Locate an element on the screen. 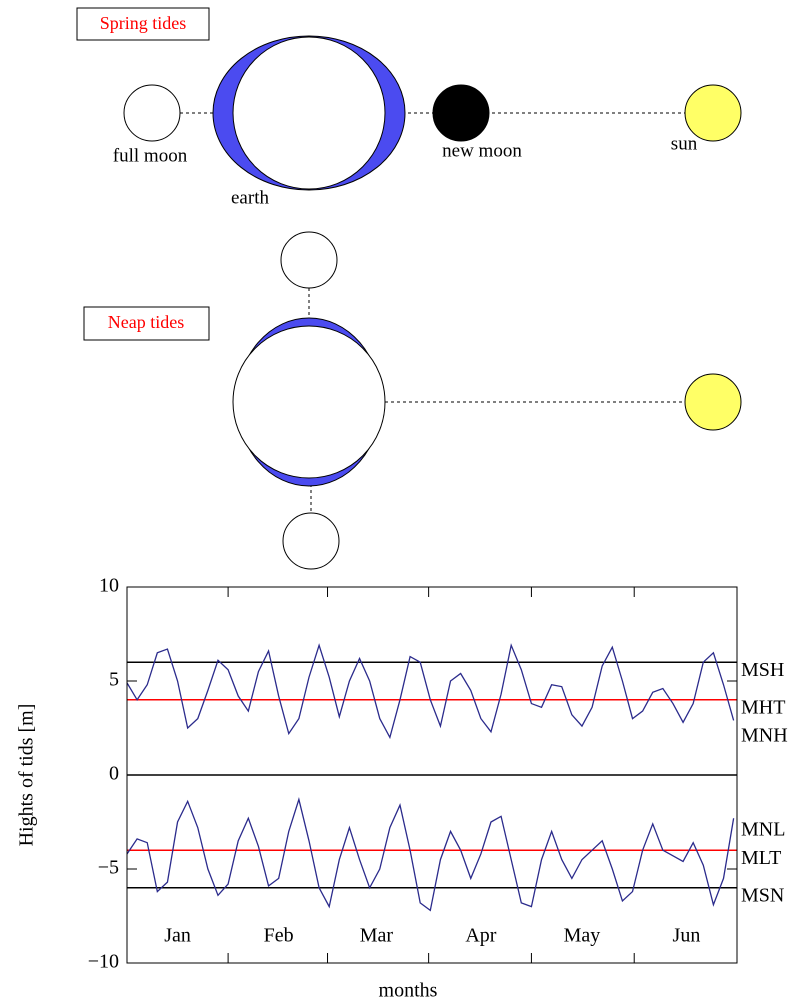 This screenshot has height=1007, width=809. x-tick-label: May is located at coordinates (582, 936).